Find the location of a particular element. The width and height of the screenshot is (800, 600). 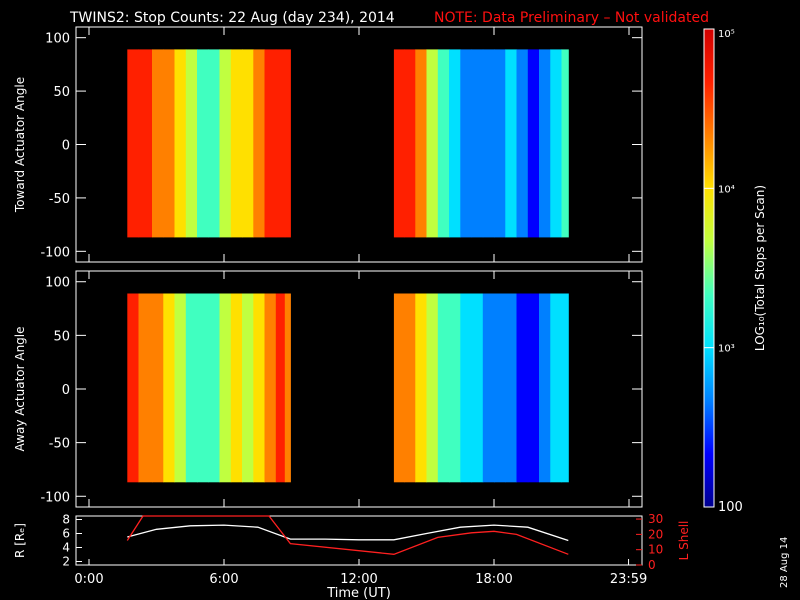

y-tick-right-label: 20 is located at coordinates (655, 534).